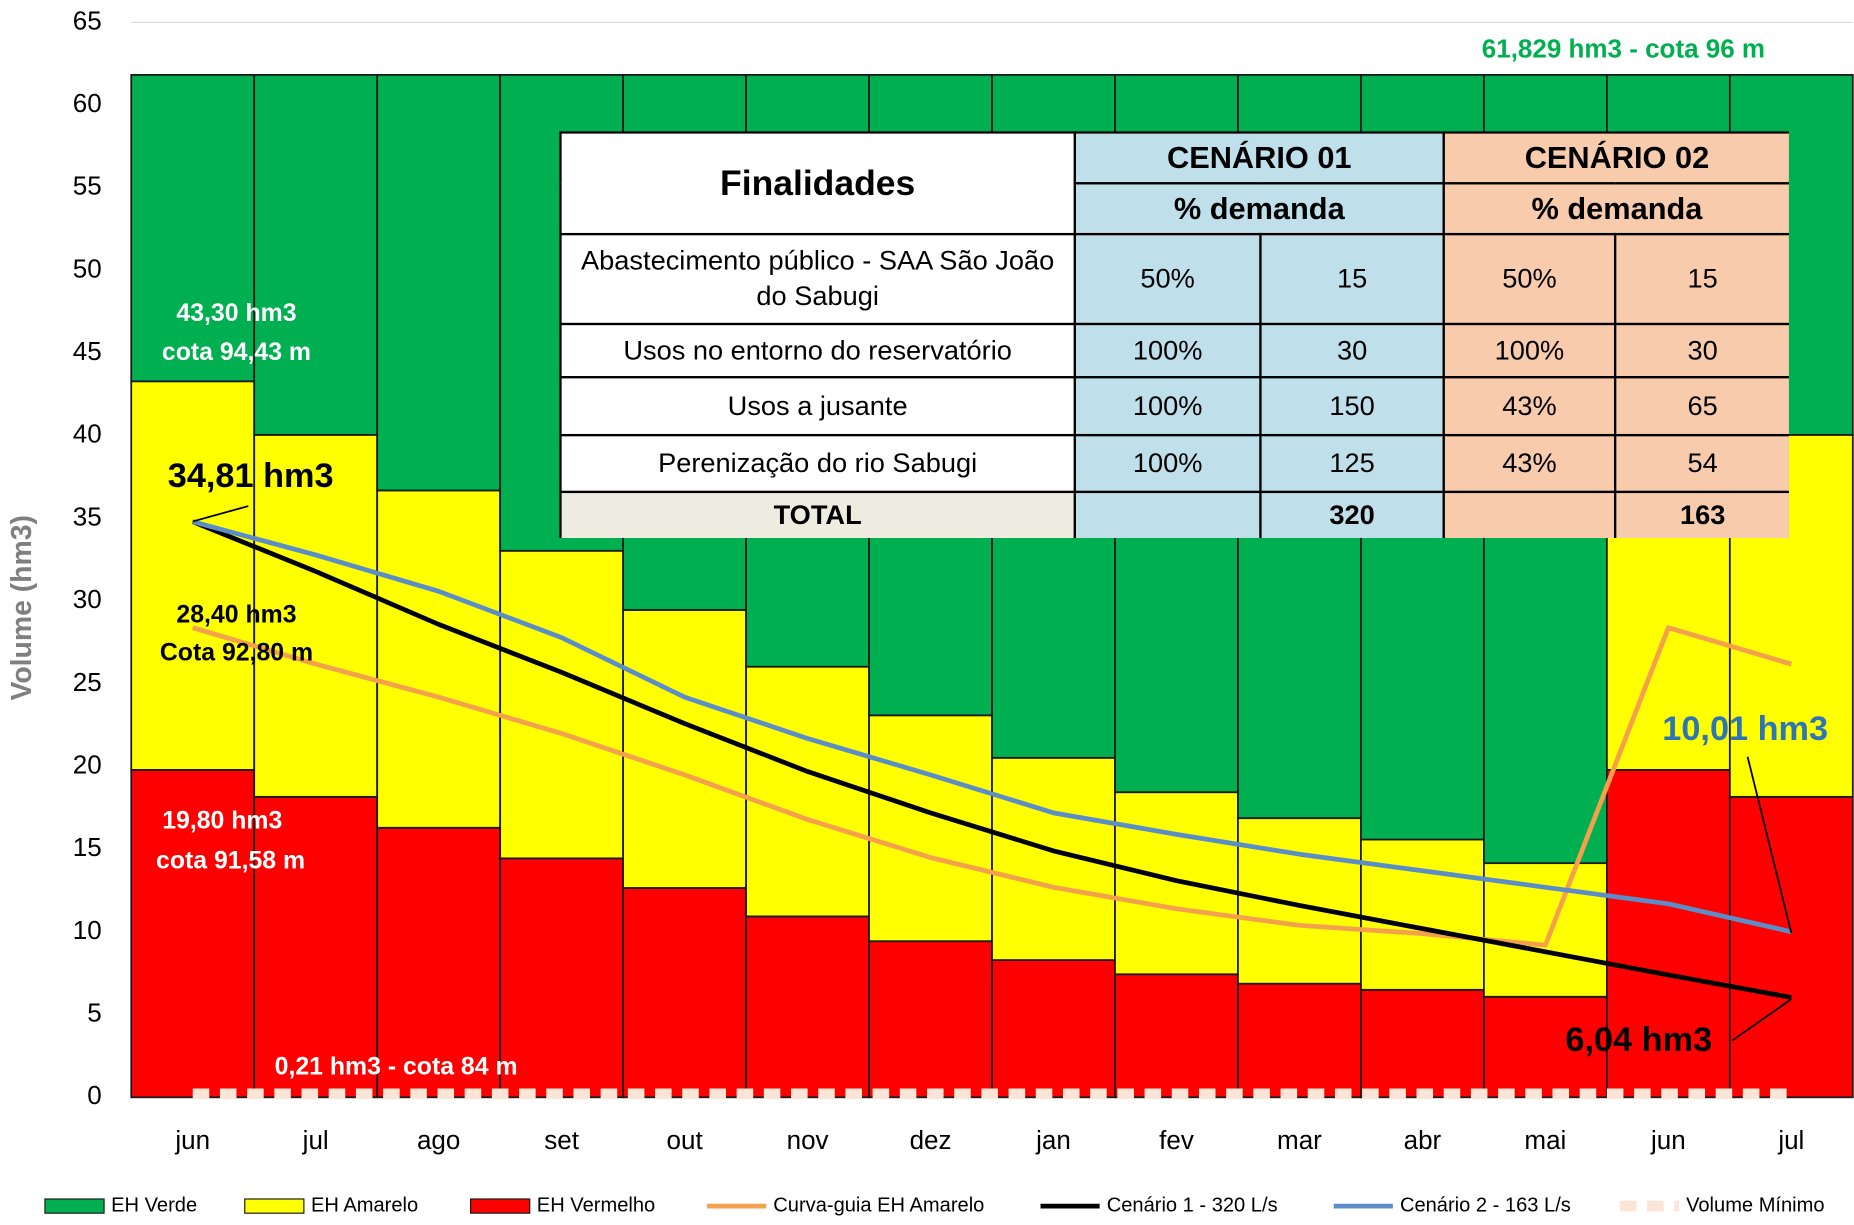 This screenshot has height=1225, width=1854. I want to click on y-tick-label: 35, so click(87, 516).